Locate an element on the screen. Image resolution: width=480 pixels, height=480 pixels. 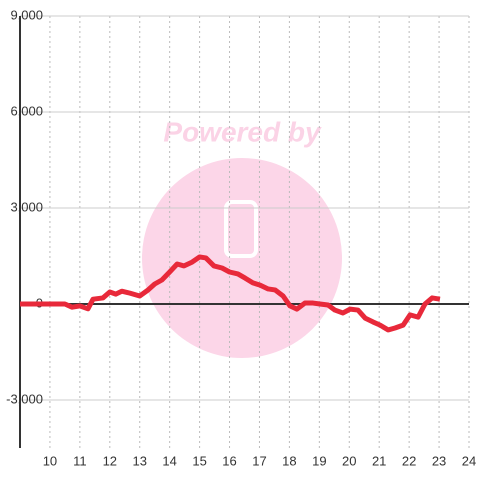
x-tick-label: 16 is located at coordinates (229, 460).